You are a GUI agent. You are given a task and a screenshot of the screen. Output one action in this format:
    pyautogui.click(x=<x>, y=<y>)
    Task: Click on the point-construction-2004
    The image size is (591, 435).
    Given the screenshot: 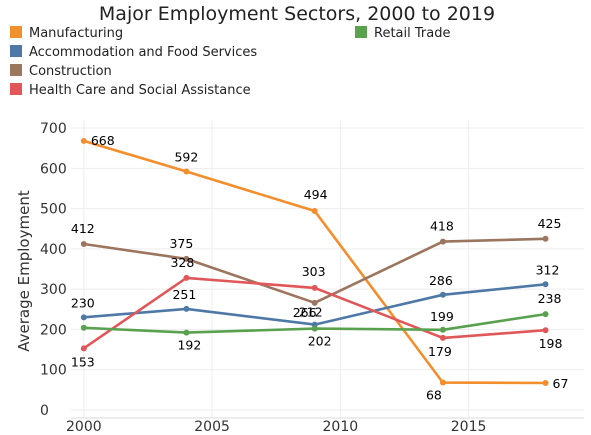 What is the action you would take?
    pyautogui.click(x=186, y=258)
    